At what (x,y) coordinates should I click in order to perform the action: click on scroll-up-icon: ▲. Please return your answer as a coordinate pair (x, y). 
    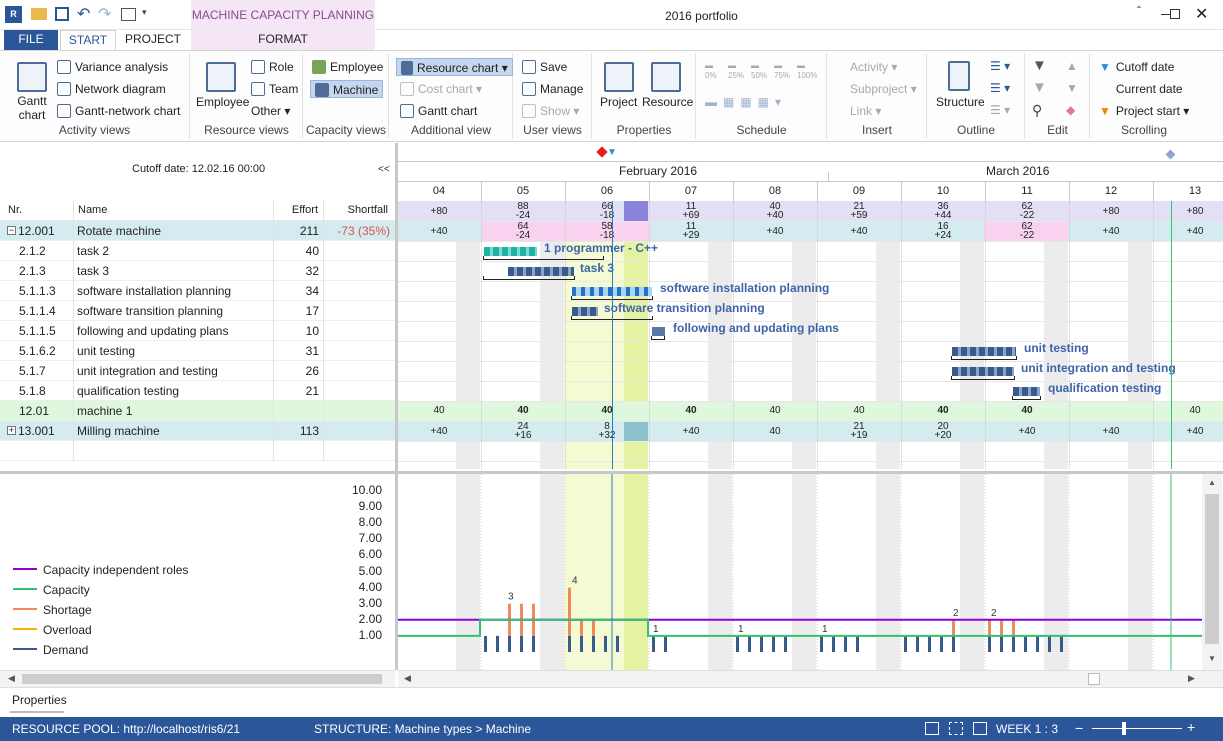
    Looking at the image, I should click on (1212, 482).